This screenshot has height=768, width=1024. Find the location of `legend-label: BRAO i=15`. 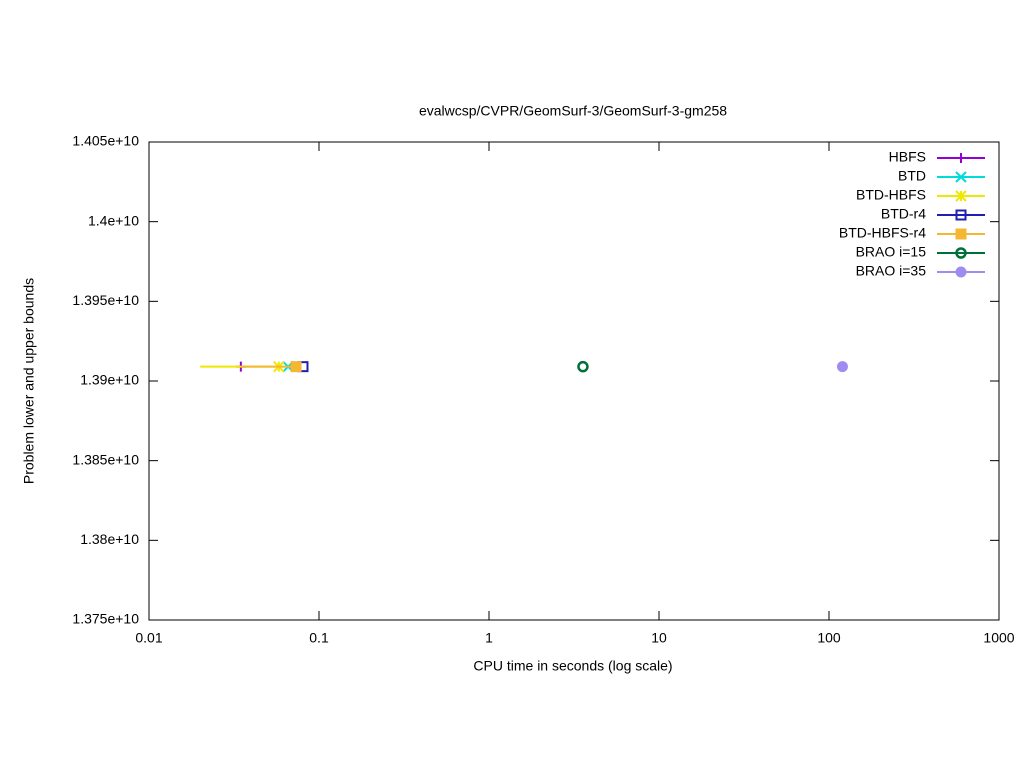

legend-label: BRAO i=15 is located at coordinates (891, 252).